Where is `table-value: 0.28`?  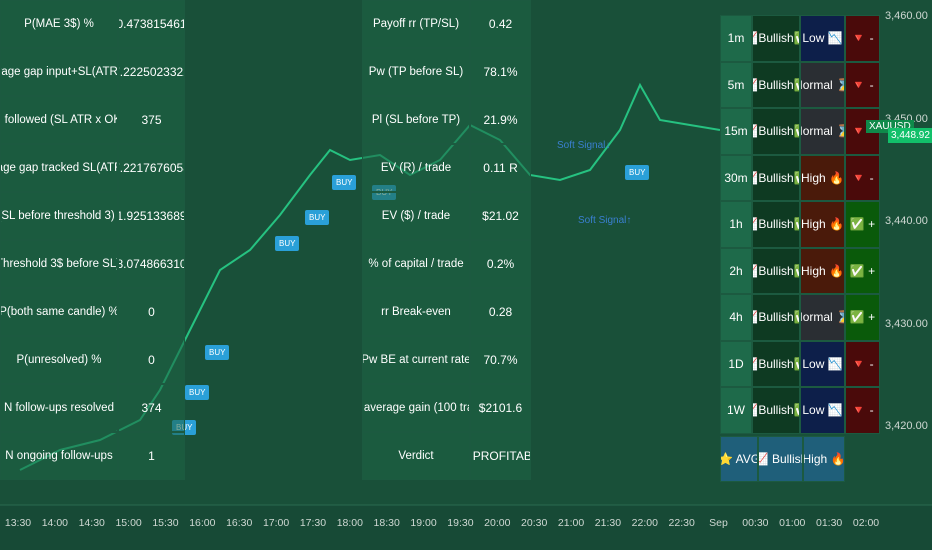 table-value: 0.28 is located at coordinates (500, 312).